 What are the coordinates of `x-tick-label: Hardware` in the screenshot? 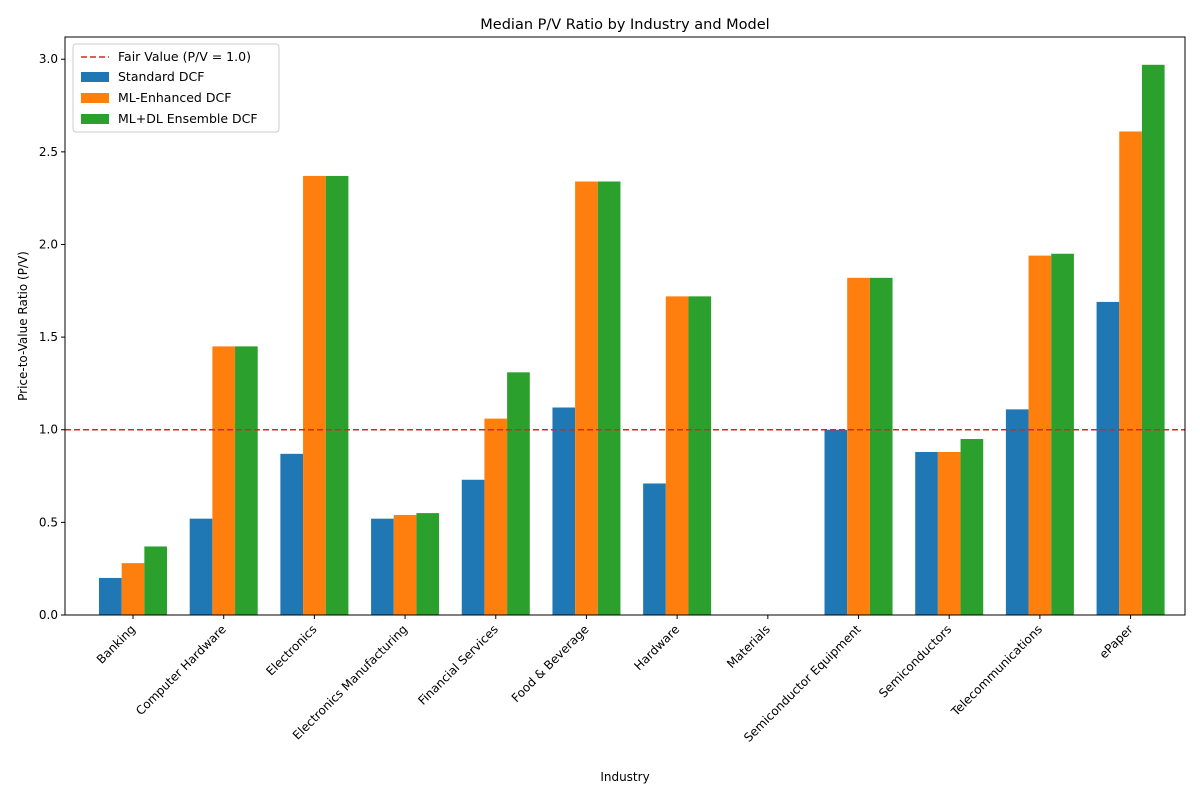 It's located at (656, 647).